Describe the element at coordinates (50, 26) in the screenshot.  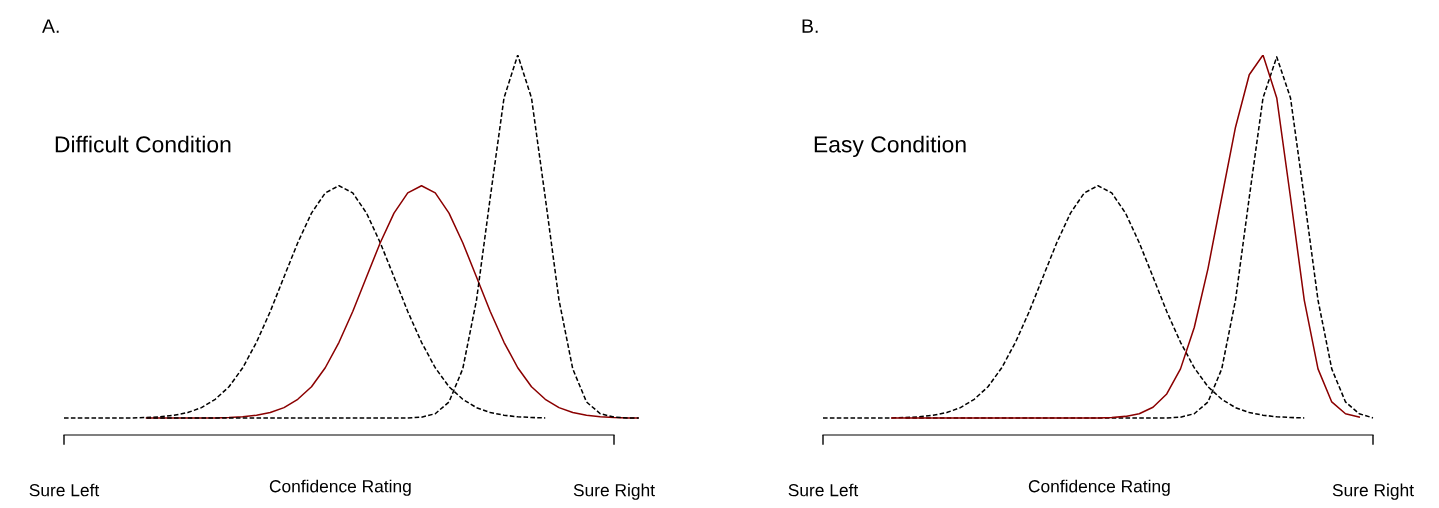
I see `chart-title: A.` at that location.